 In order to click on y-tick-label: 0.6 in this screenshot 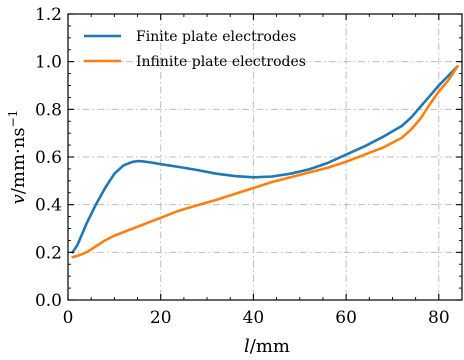, I will do `click(48, 158)`.